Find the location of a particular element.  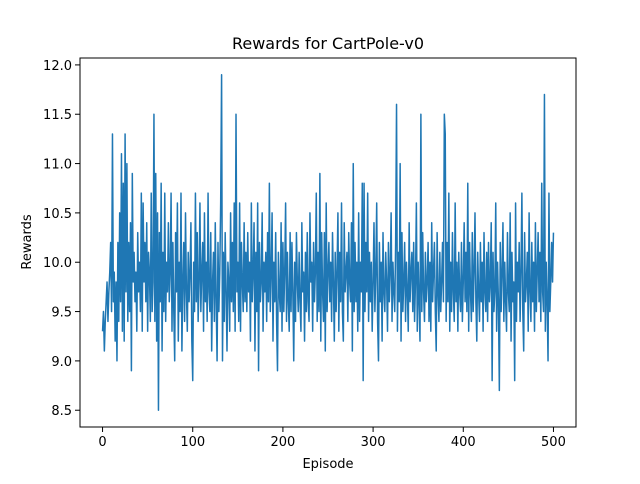

y-tick-label: 10.0 is located at coordinates (57, 263).